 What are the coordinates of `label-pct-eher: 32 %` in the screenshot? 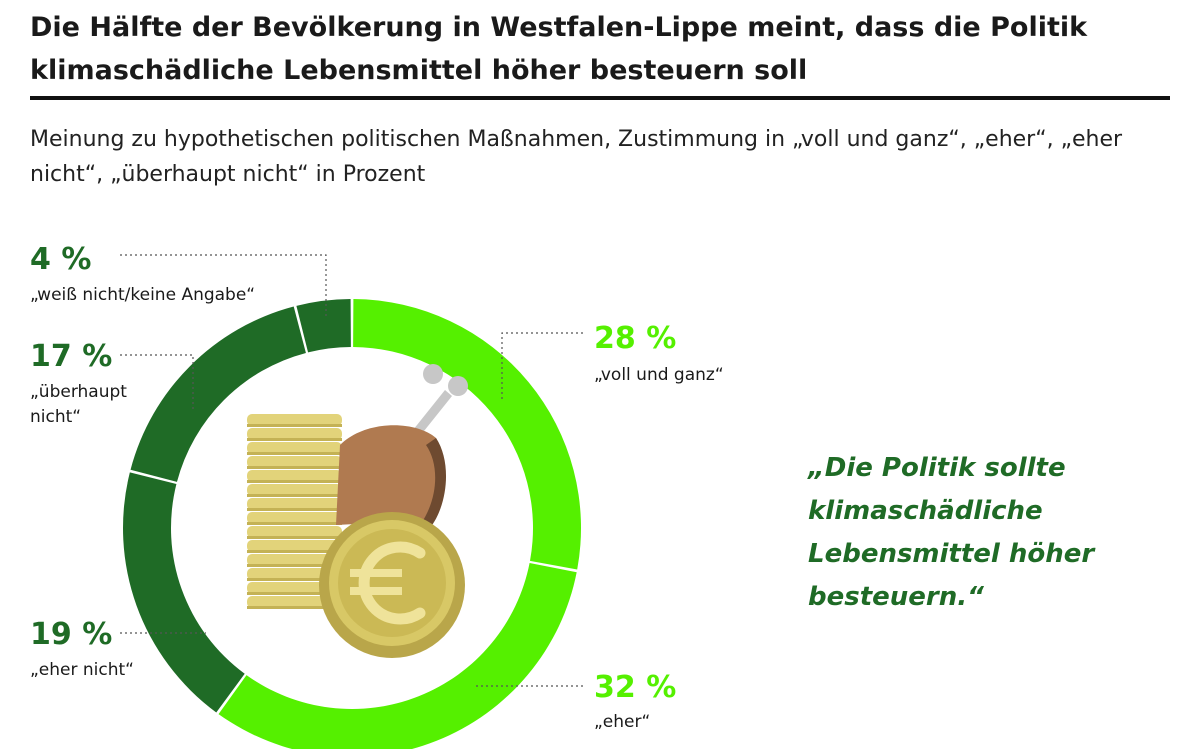 It's located at (635, 687).